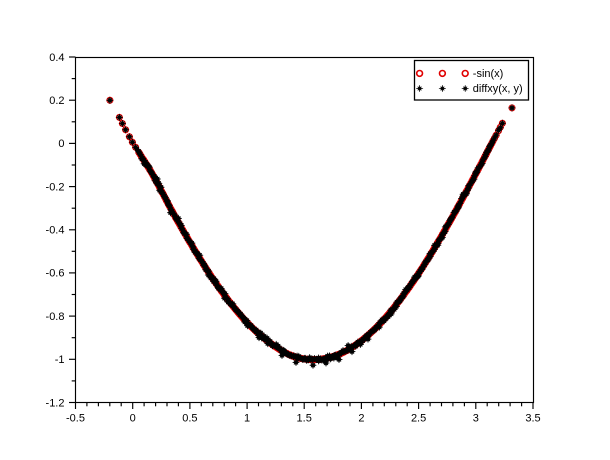 This screenshot has height=460, width=610. What do you see at coordinates (55, 187) in the screenshot?
I see `svg-text: -0.2` at bounding box center [55, 187].